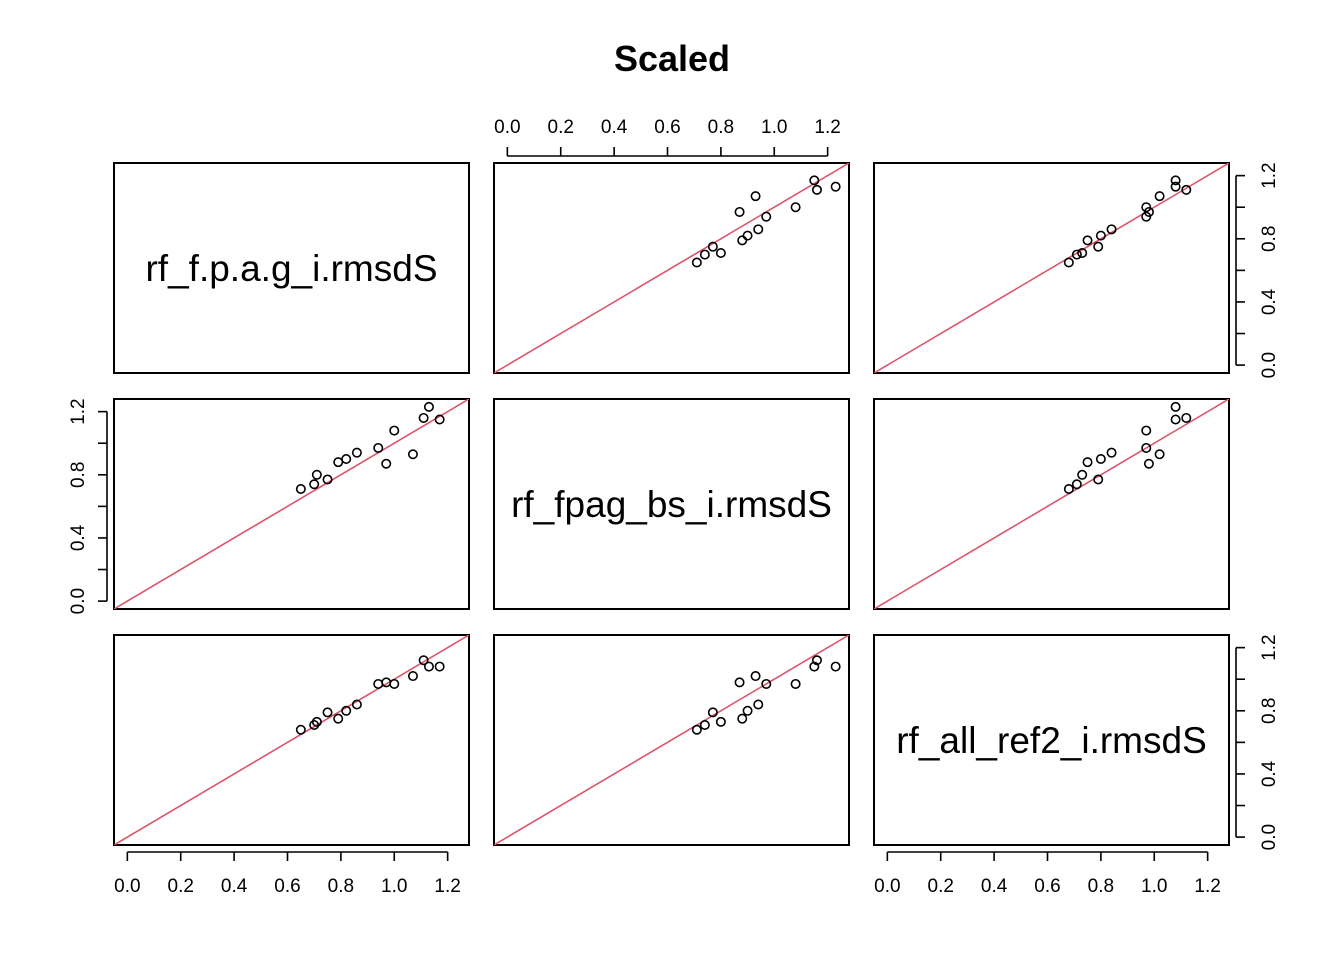 Image resolution: width=1344 pixels, height=960 pixels. What do you see at coordinates (1051, 740) in the screenshot?
I see `variable-label: rf_all_ref2_i.rmsdS` at bounding box center [1051, 740].